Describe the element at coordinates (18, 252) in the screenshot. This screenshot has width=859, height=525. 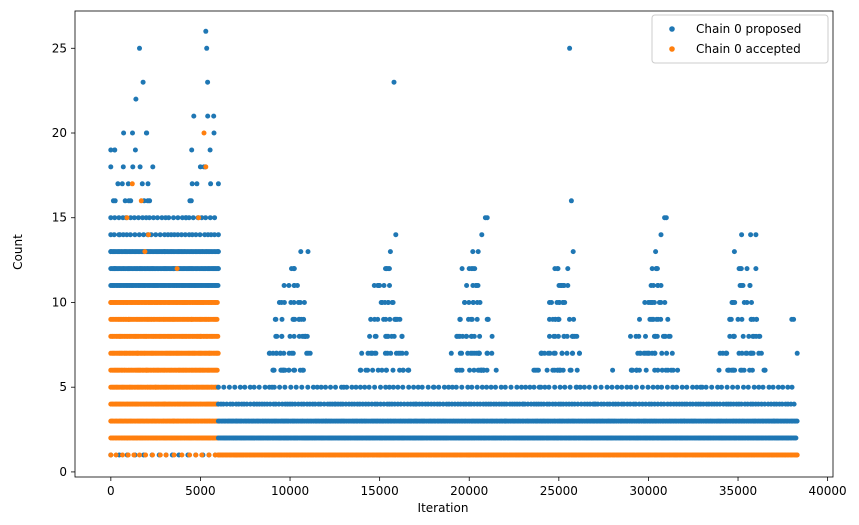
I see `y-axis-label: Count` at that location.